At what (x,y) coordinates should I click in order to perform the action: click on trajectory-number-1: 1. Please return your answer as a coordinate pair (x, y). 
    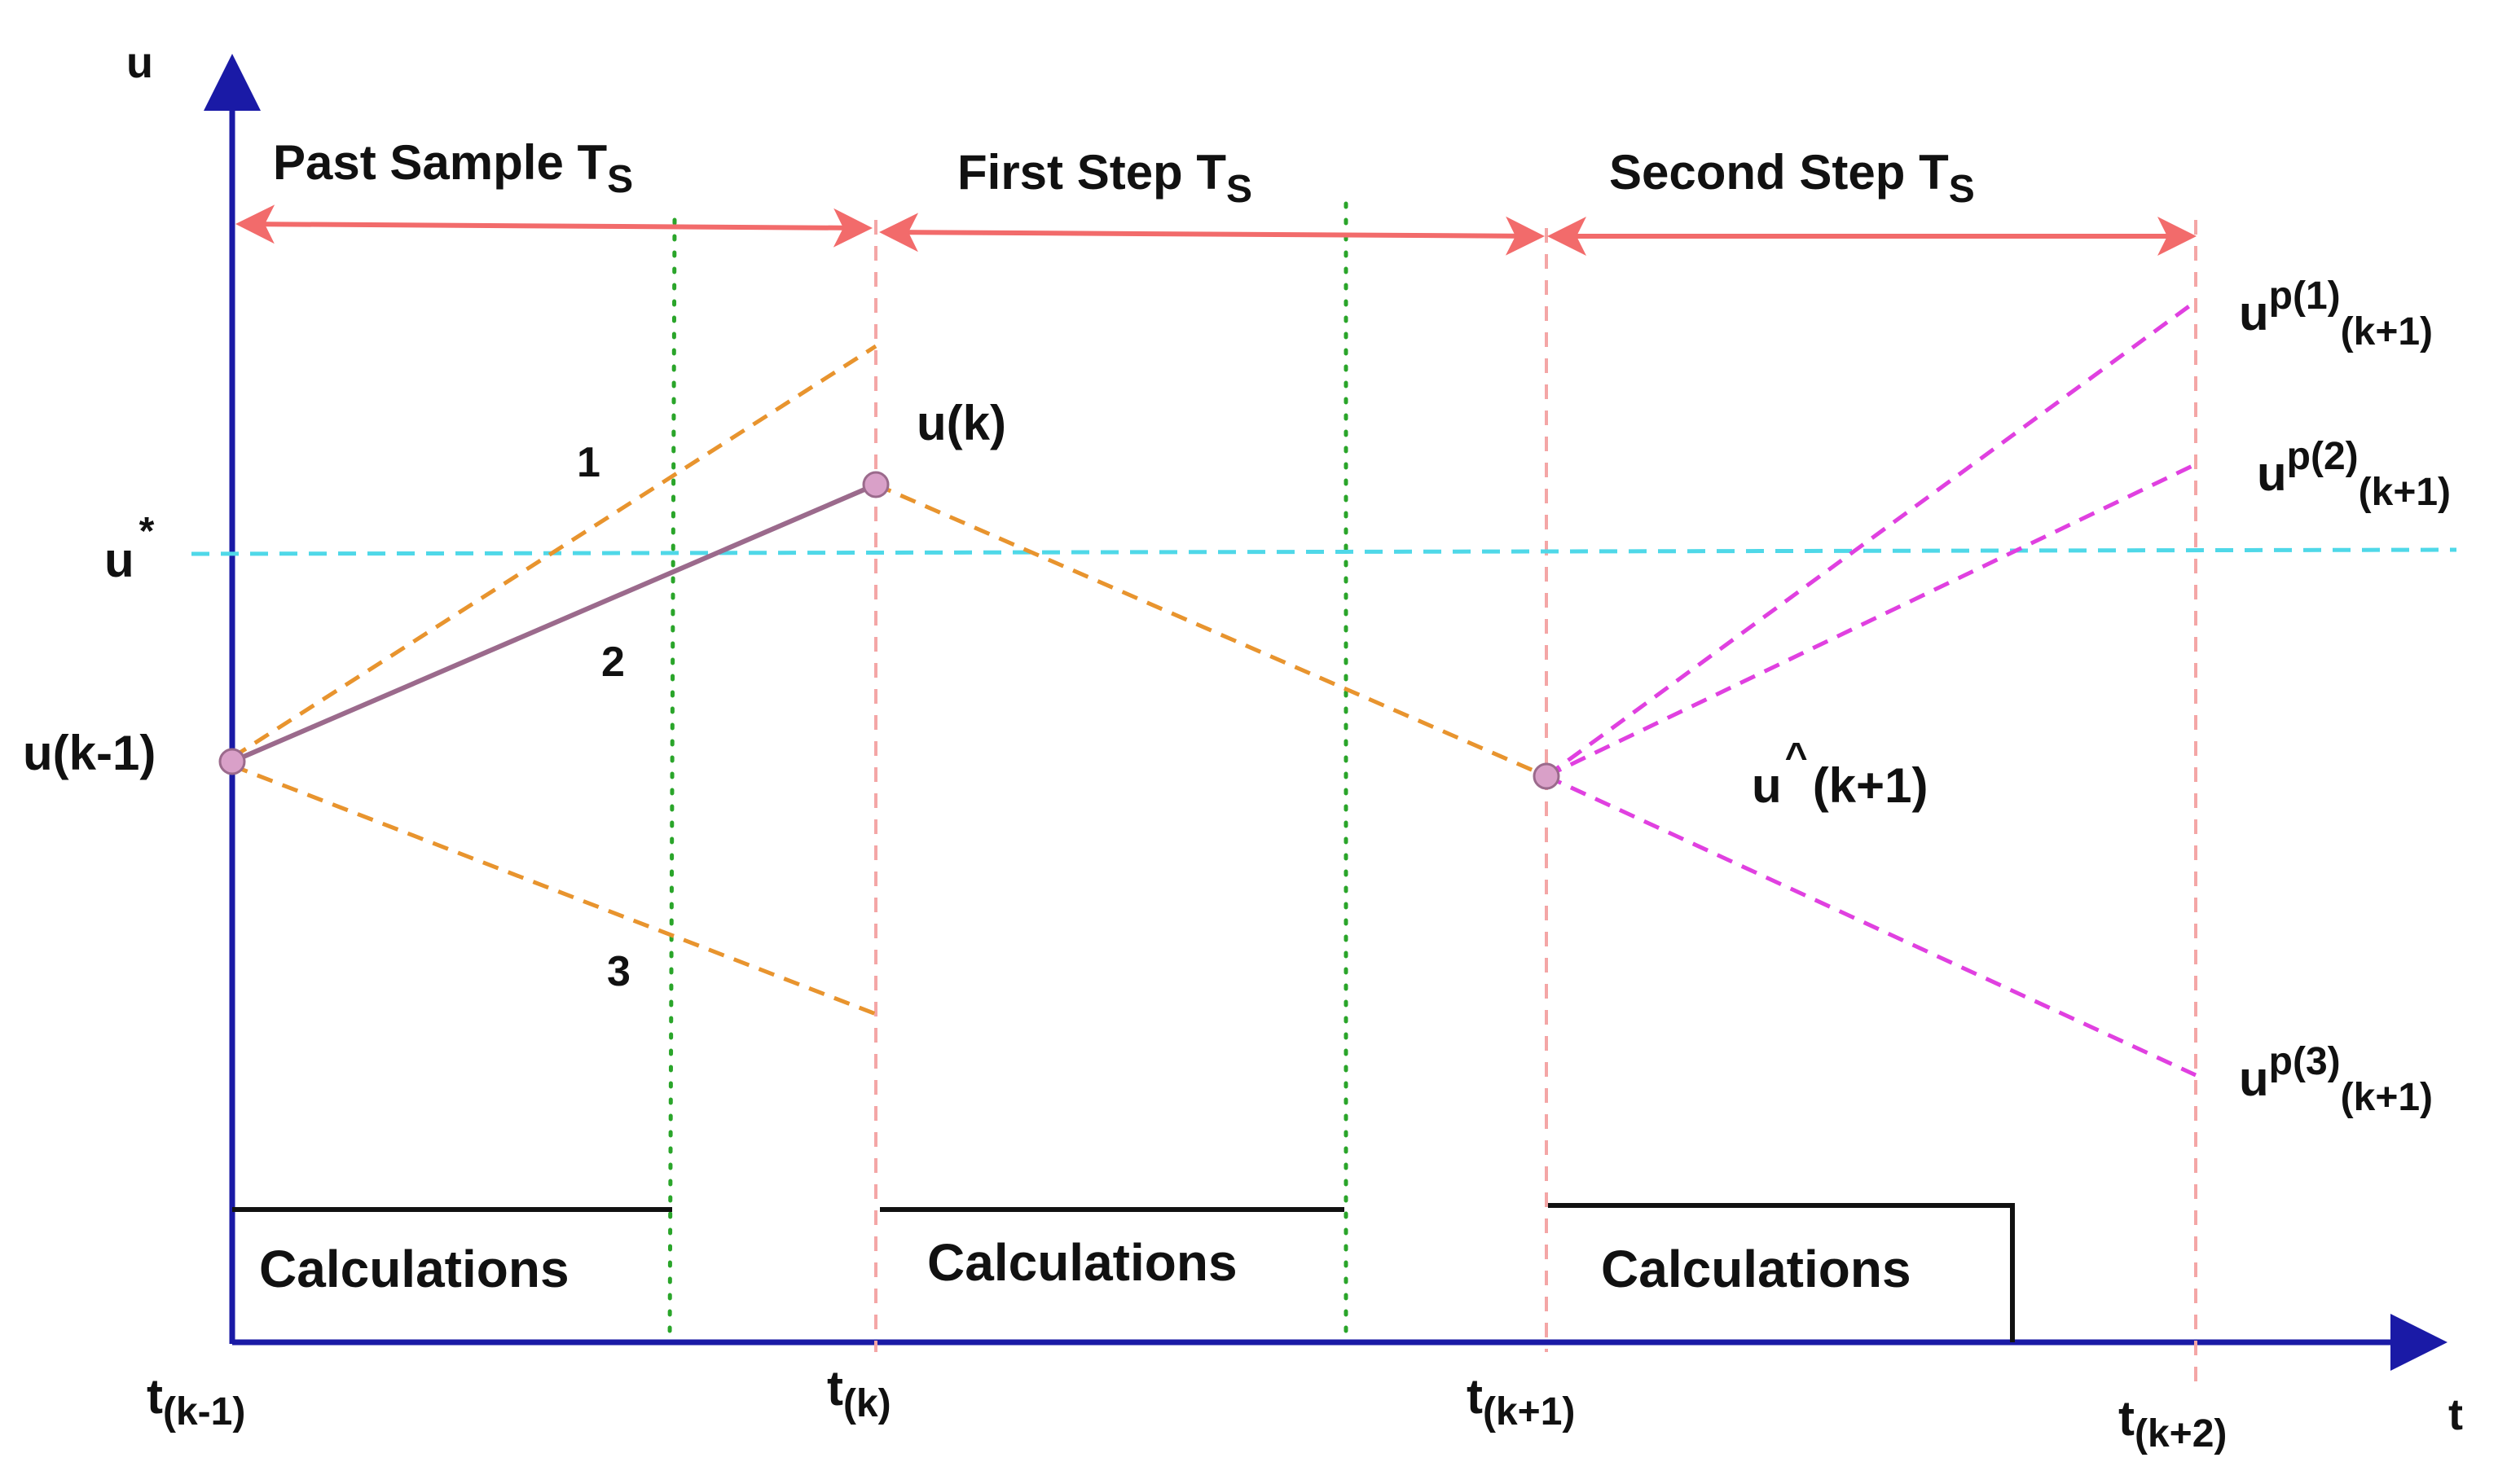
    Looking at the image, I should click on (589, 462).